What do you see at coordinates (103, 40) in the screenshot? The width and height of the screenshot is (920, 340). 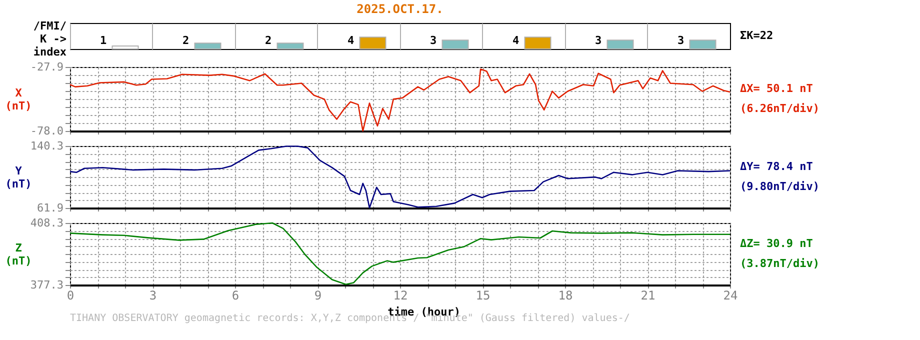 I see `data-label: 1` at bounding box center [103, 40].